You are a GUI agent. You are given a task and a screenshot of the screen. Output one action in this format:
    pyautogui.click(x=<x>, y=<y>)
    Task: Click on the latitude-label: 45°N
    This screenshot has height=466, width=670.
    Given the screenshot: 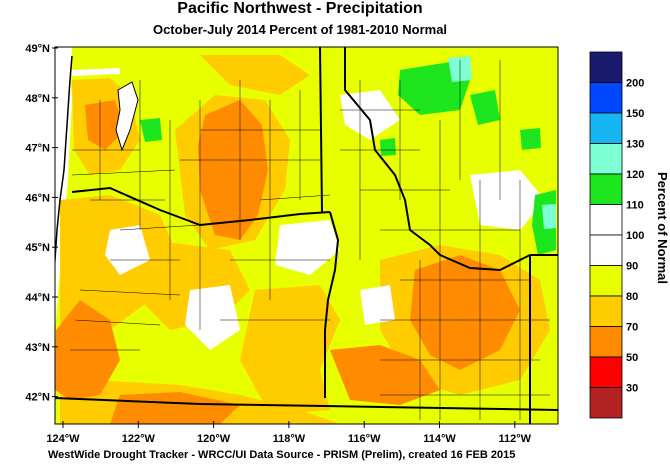 What is the action you would take?
    pyautogui.click(x=37, y=248)
    